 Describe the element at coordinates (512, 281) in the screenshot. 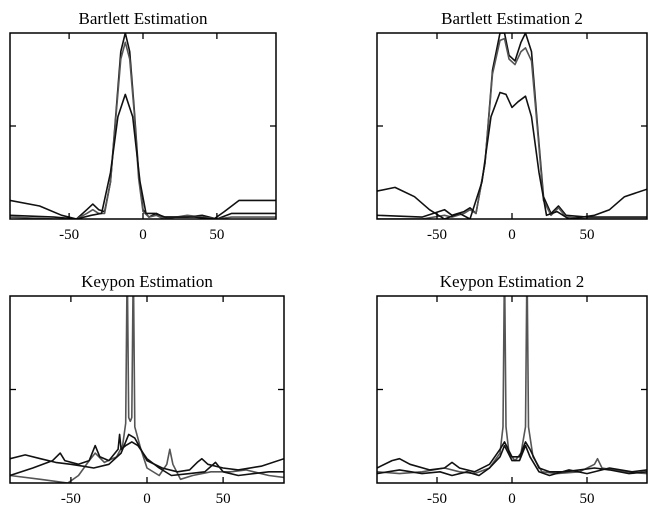

I see `chart-title: Keypon Estimation 2` at that location.